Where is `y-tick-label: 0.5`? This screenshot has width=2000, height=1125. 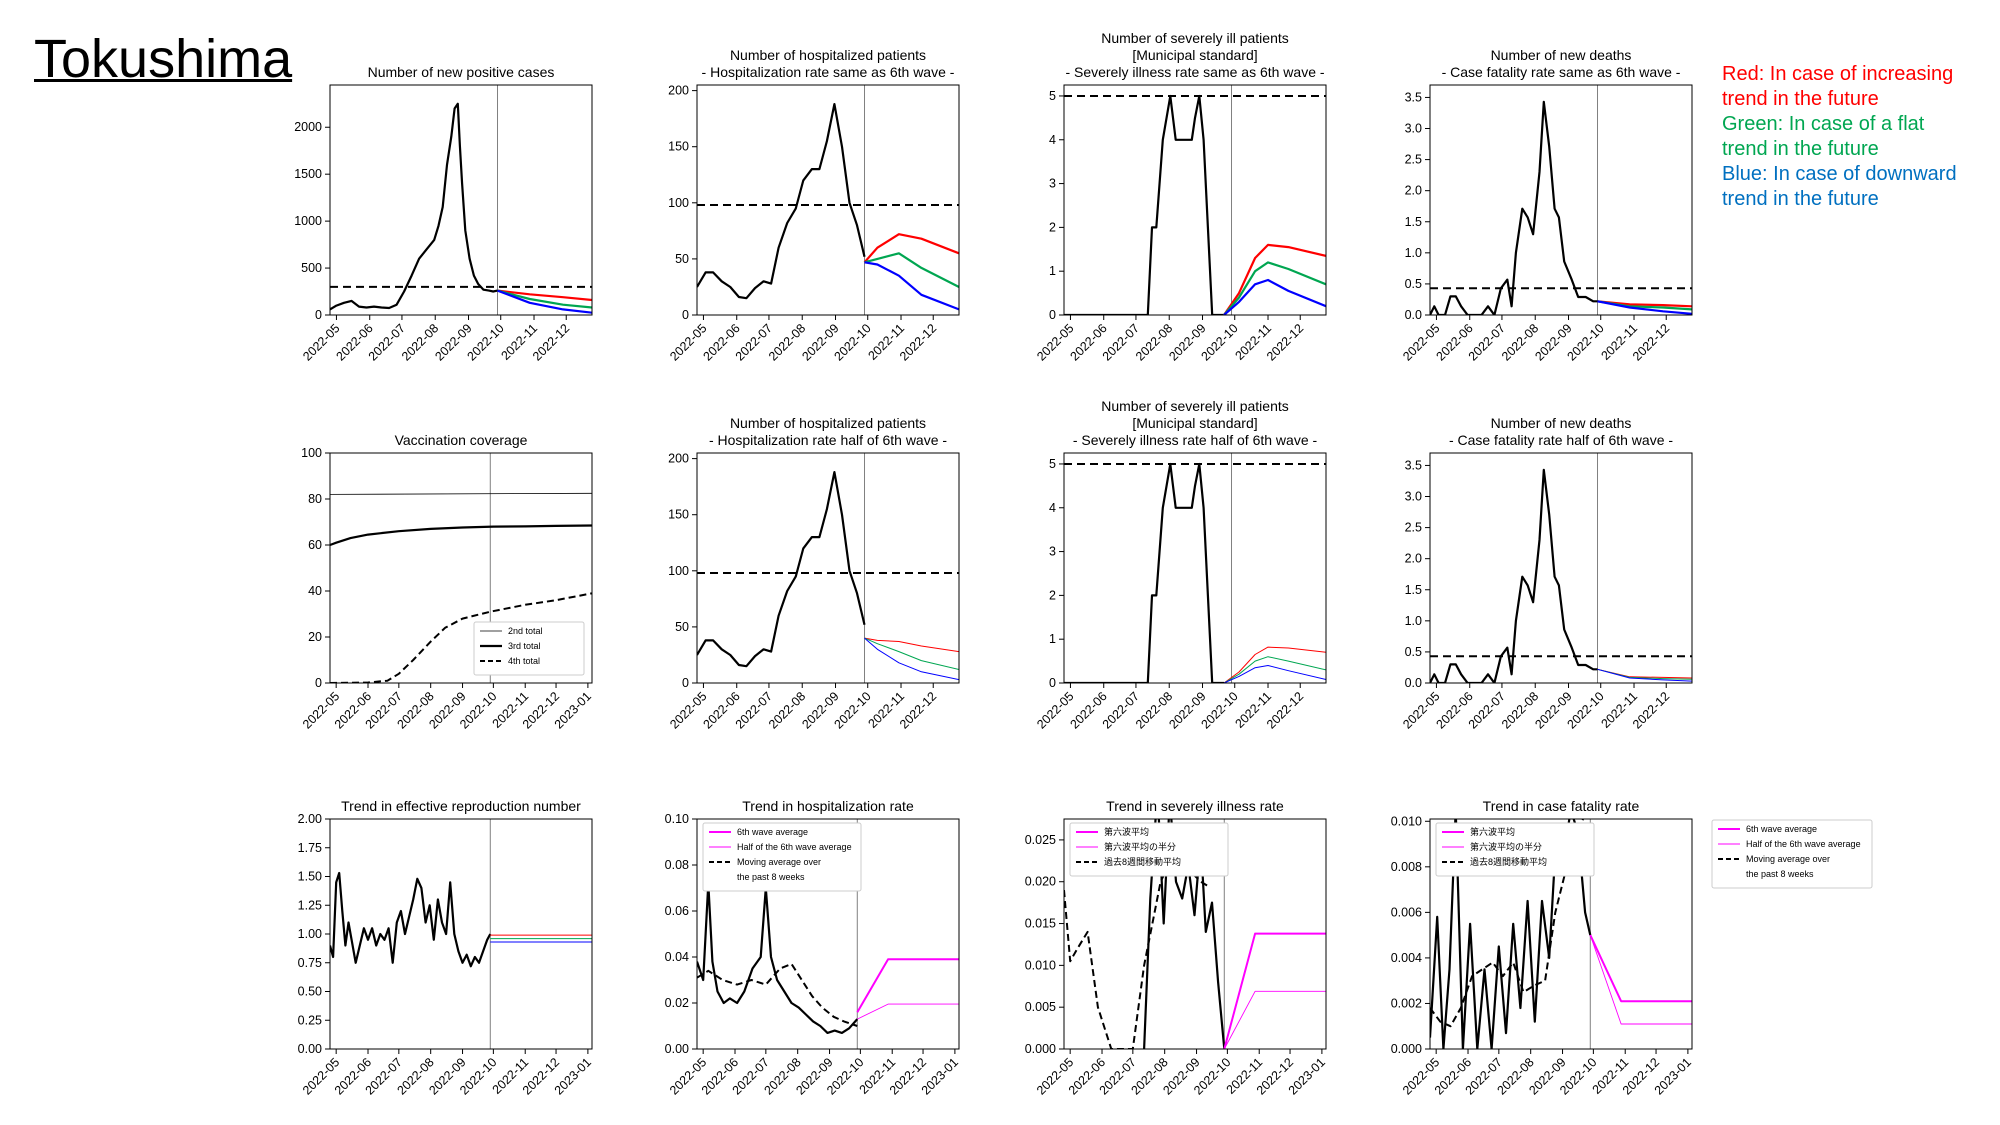 y-tick-label: 0.5 is located at coordinates (1413, 652).